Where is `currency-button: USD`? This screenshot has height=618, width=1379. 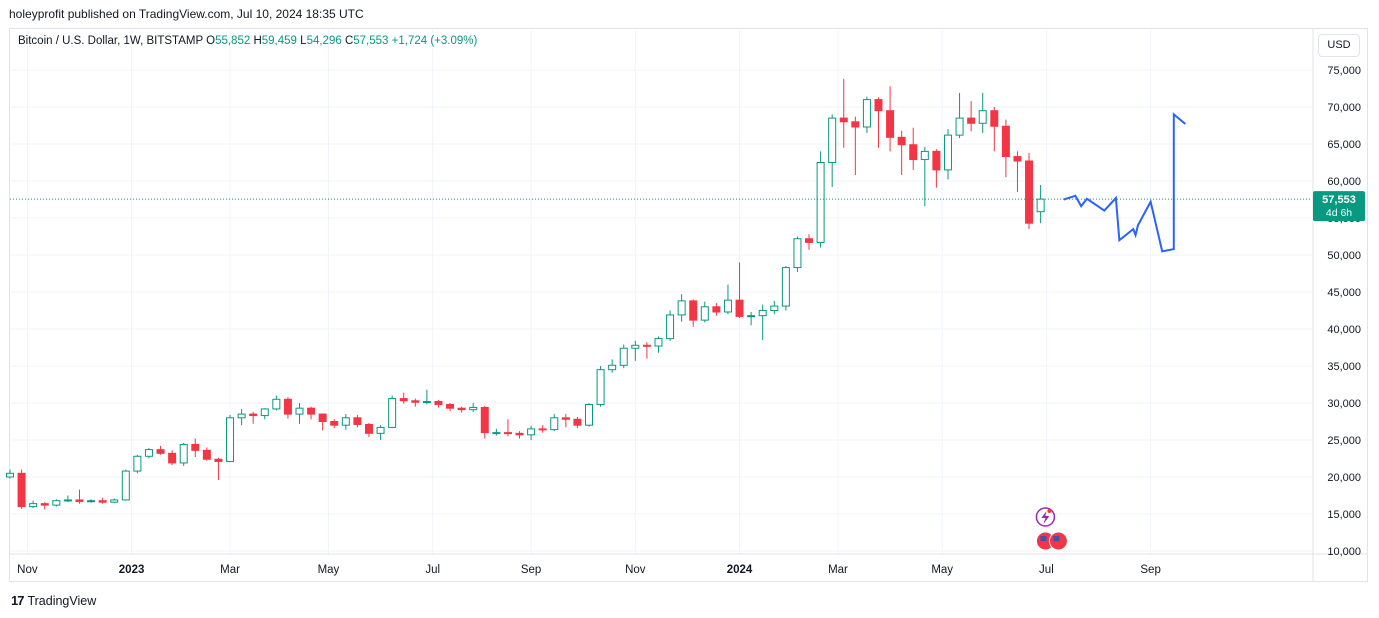
currency-button: USD is located at coordinates (1339, 45).